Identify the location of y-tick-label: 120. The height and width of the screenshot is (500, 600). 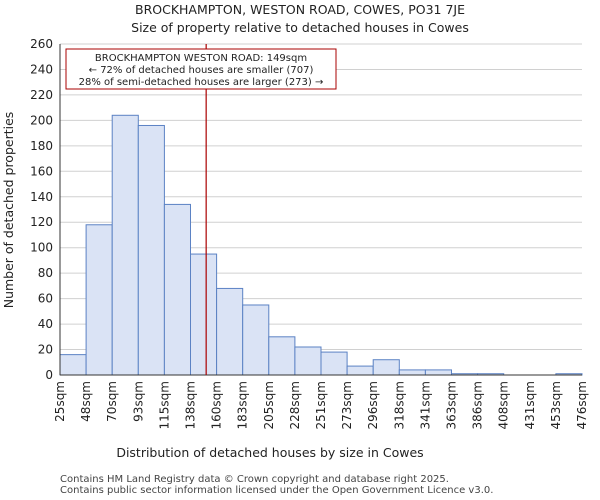
(41, 222).